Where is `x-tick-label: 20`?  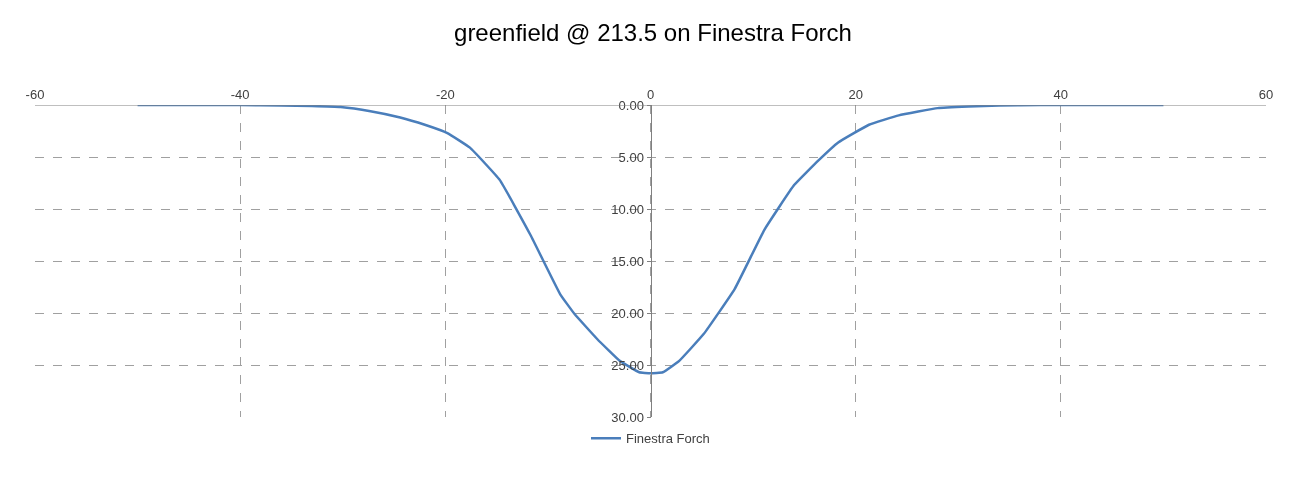
x-tick-label: 20 is located at coordinates (855, 94).